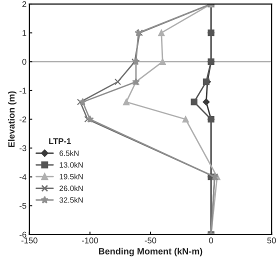 The width and height of the screenshot is (280, 268). I want to click on y-tick-label: 0, so click(24, 61).